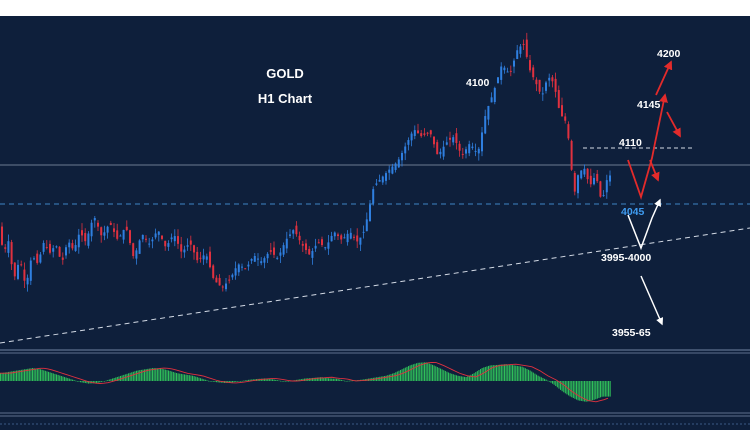  Describe the element at coordinates (285, 73) in the screenshot. I see `chart-title: GOLD` at that location.